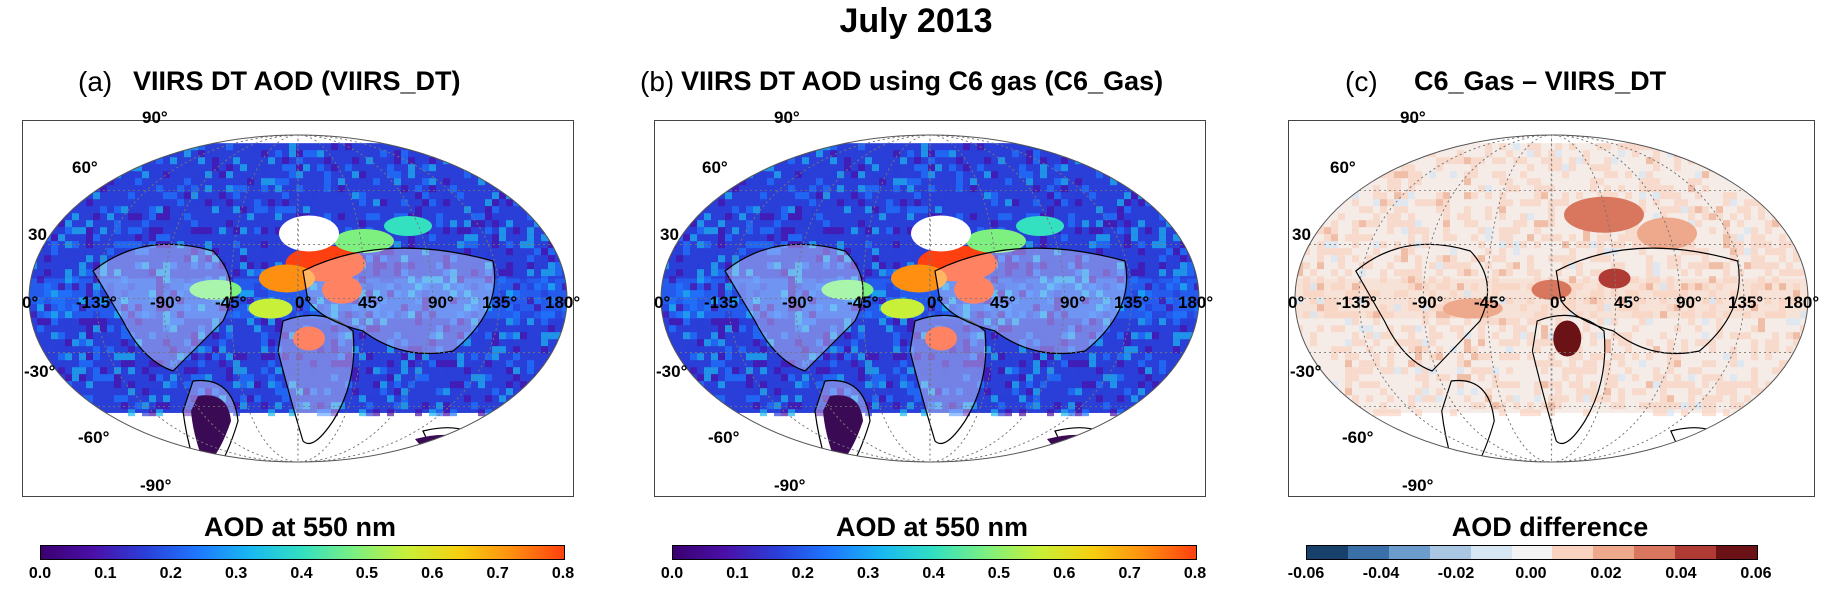 The width and height of the screenshot is (1832, 600). What do you see at coordinates (1550, 527) in the screenshot?
I see `colorbar-title: AOD difference` at bounding box center [1550, 527].